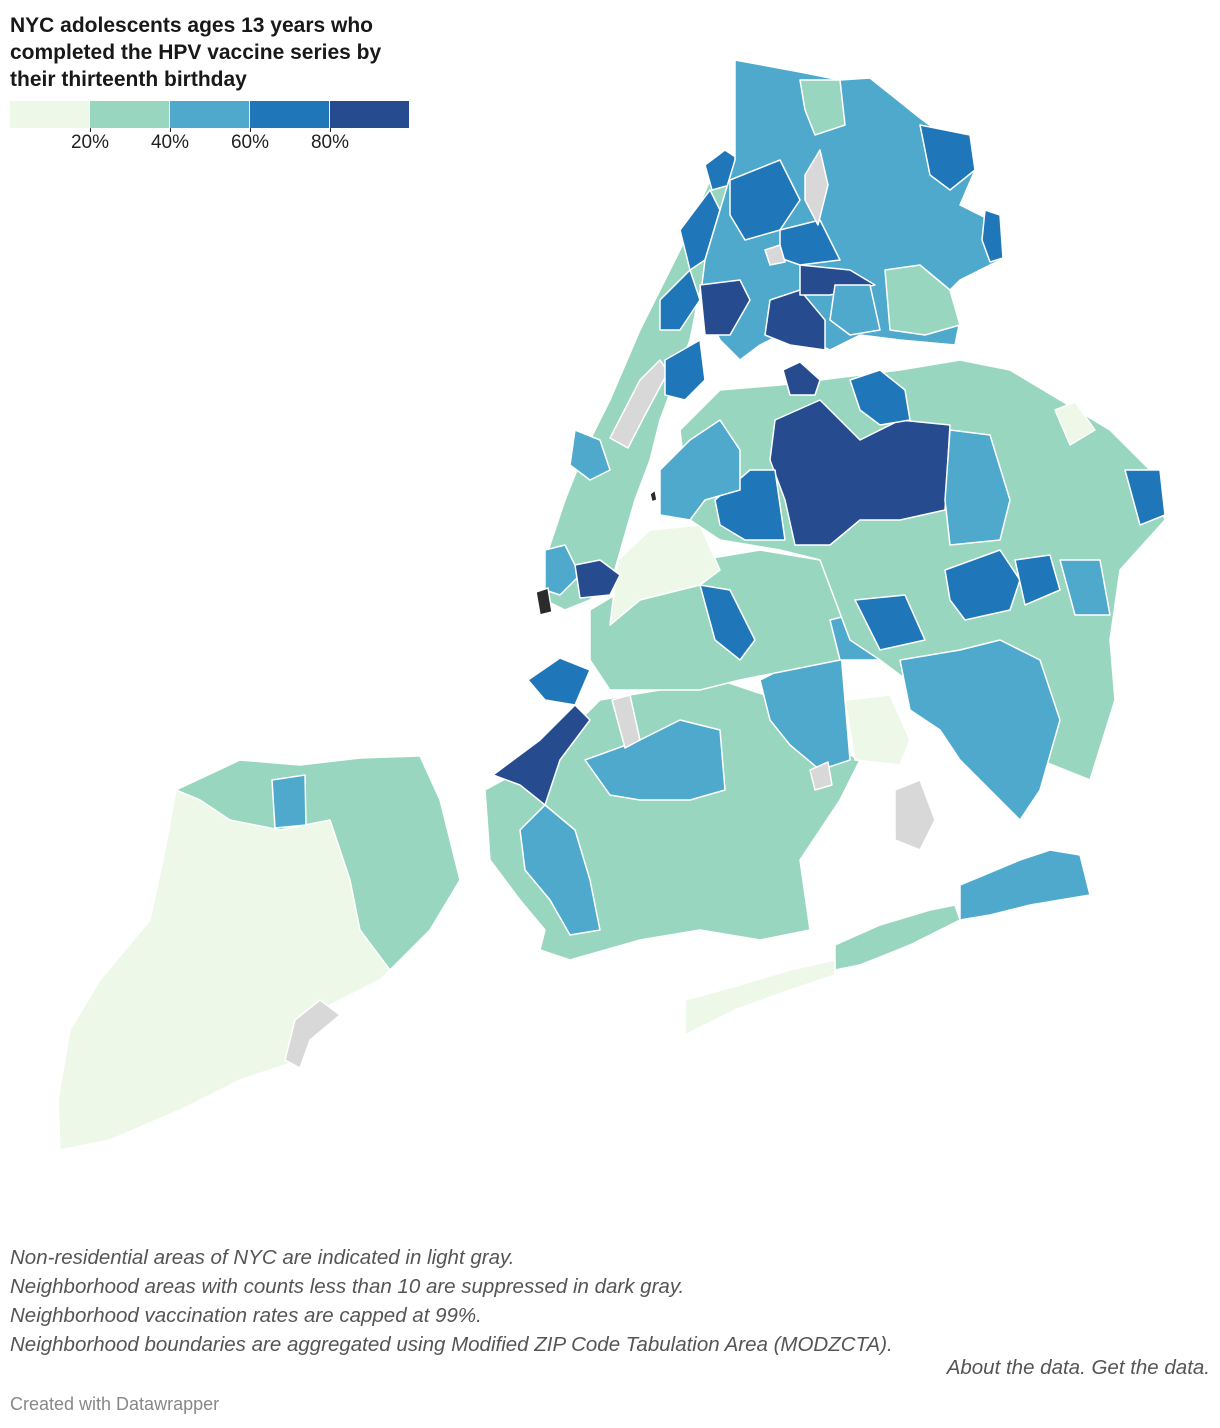 The width and height of the screenshot is (1220, 1428). What do you see at coordinates (982, 585) in the screenshot?
I see `jamaica-area` at bounding box center [982, 585].